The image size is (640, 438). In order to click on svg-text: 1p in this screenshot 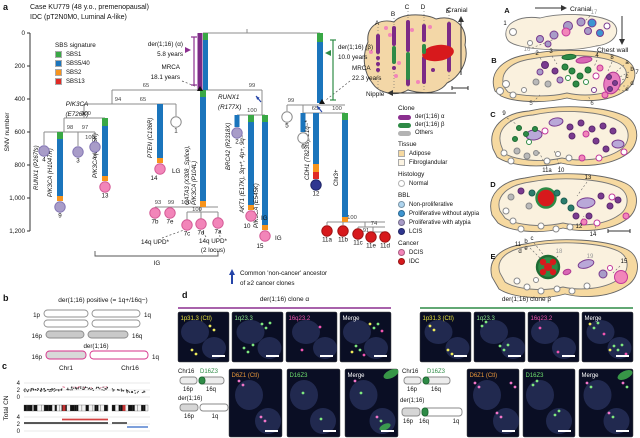, I will do `click(36, 315)`.